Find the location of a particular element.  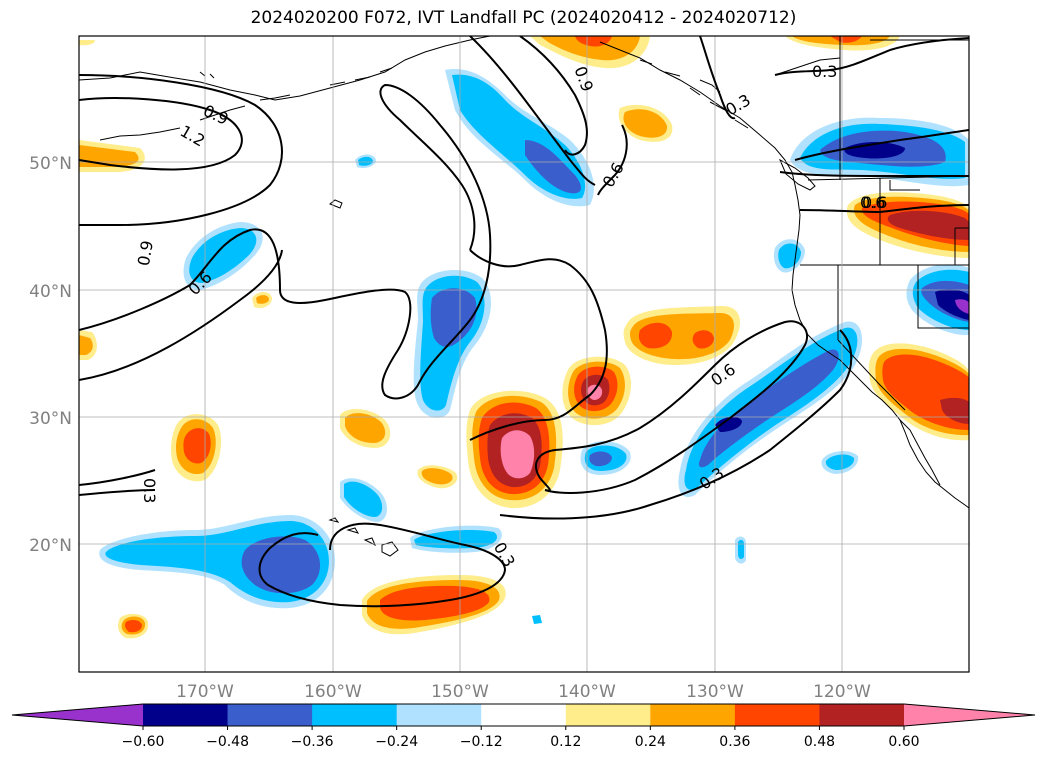

colorbar-tick-label: −0.24 is located at coordinates (396, 742).